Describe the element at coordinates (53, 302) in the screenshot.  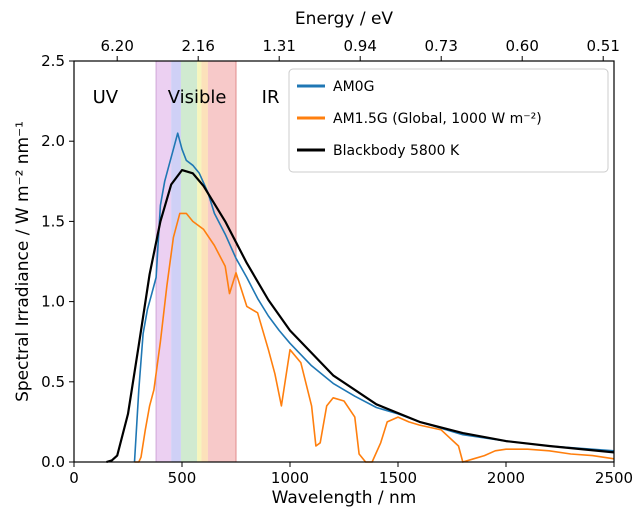
I see `y-tick-label: 1.0` at that location.